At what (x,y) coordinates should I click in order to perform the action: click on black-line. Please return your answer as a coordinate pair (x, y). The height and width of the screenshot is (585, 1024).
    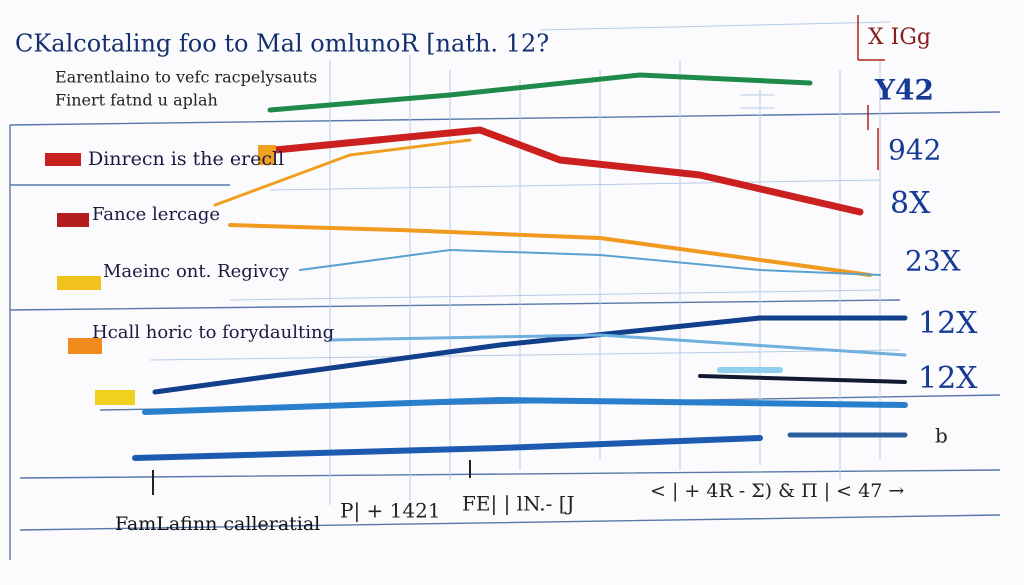
    Looking at the image, I should click on (802, 379).